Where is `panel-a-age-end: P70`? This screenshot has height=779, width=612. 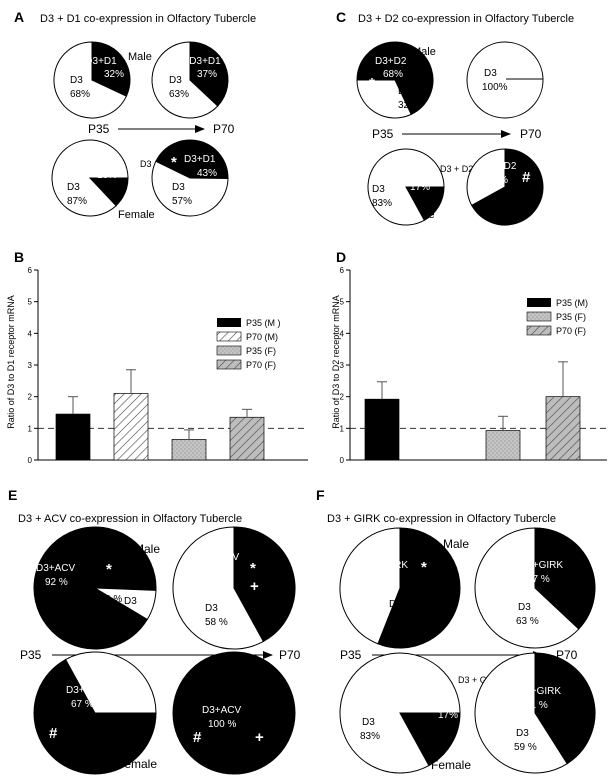
panel-a-age-end: P70 is located at coordinates (224, 129).